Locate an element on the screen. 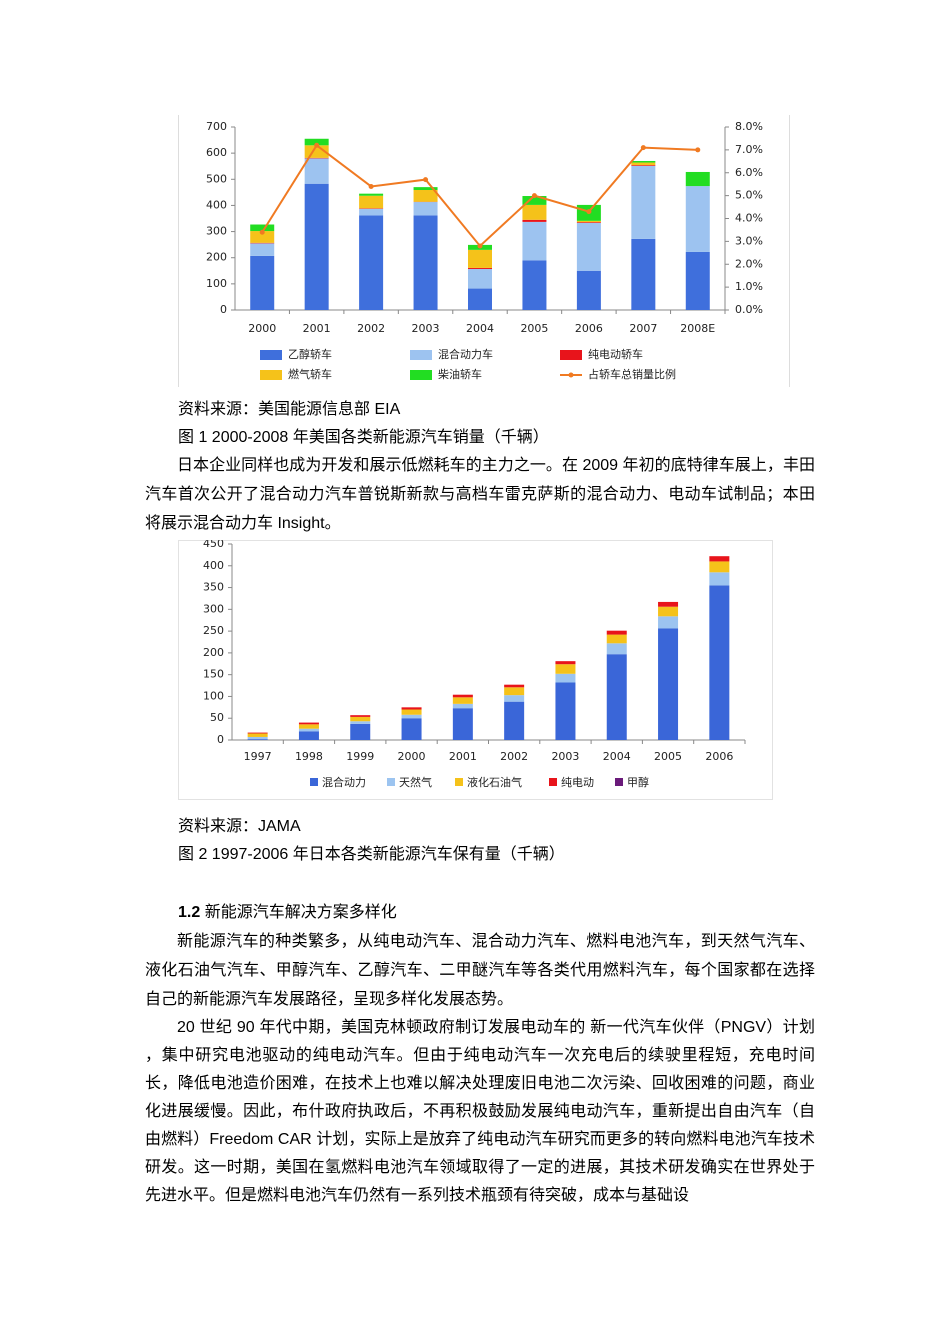 This screenshot has width=950, height=1344. frame is located at coordinates (475, 670).